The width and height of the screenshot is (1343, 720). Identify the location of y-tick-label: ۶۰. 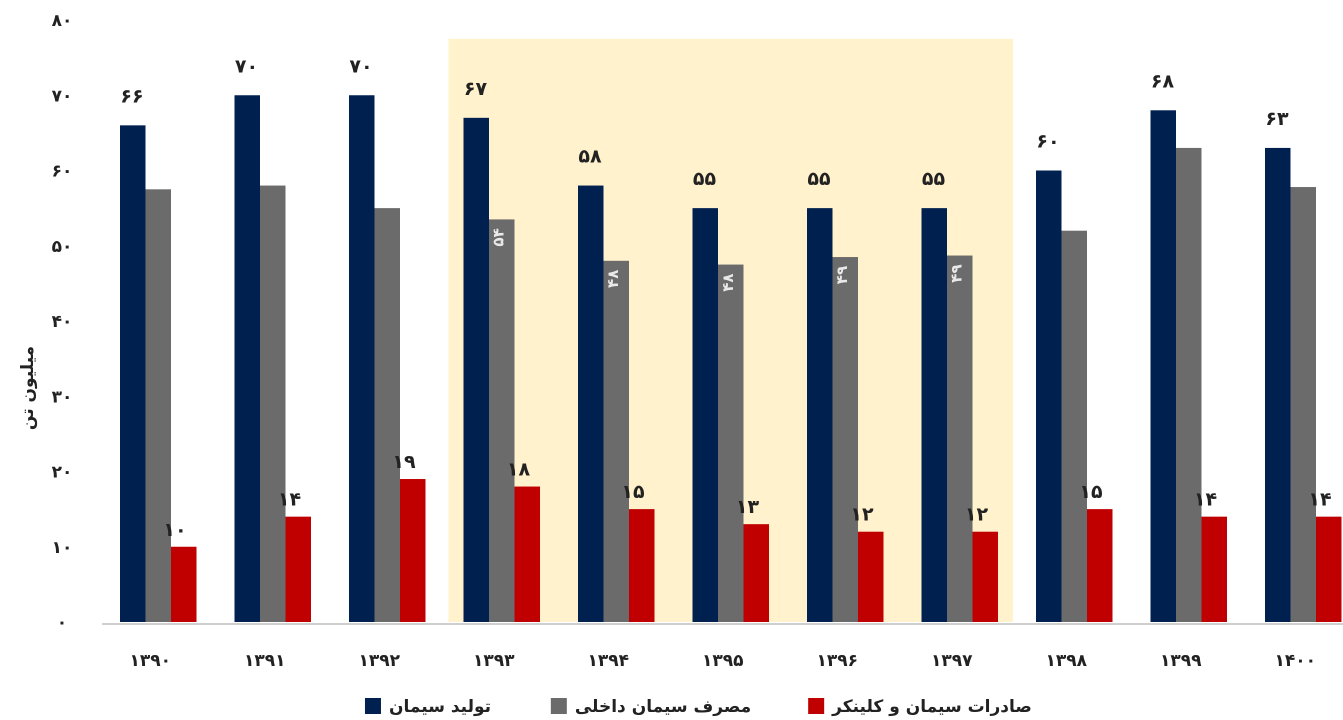
(62, 172).